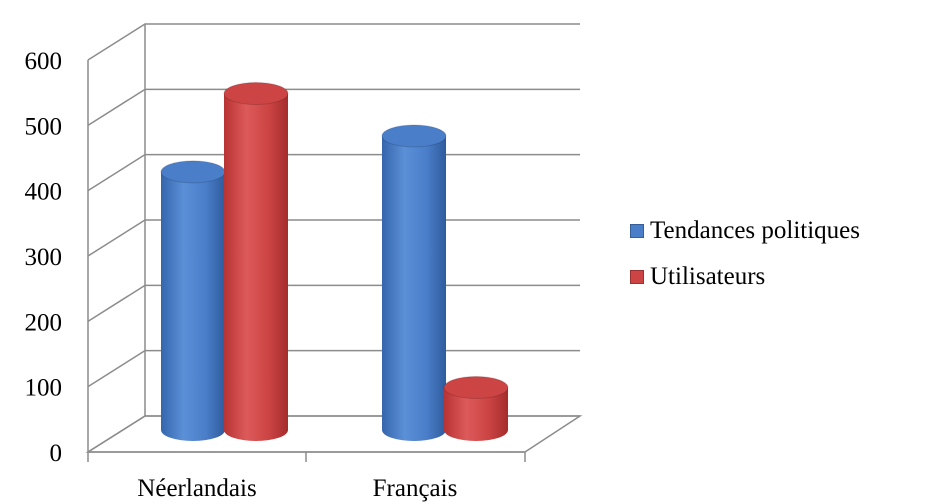  I want to click on y-tick-label: 300, so click(44, 257).